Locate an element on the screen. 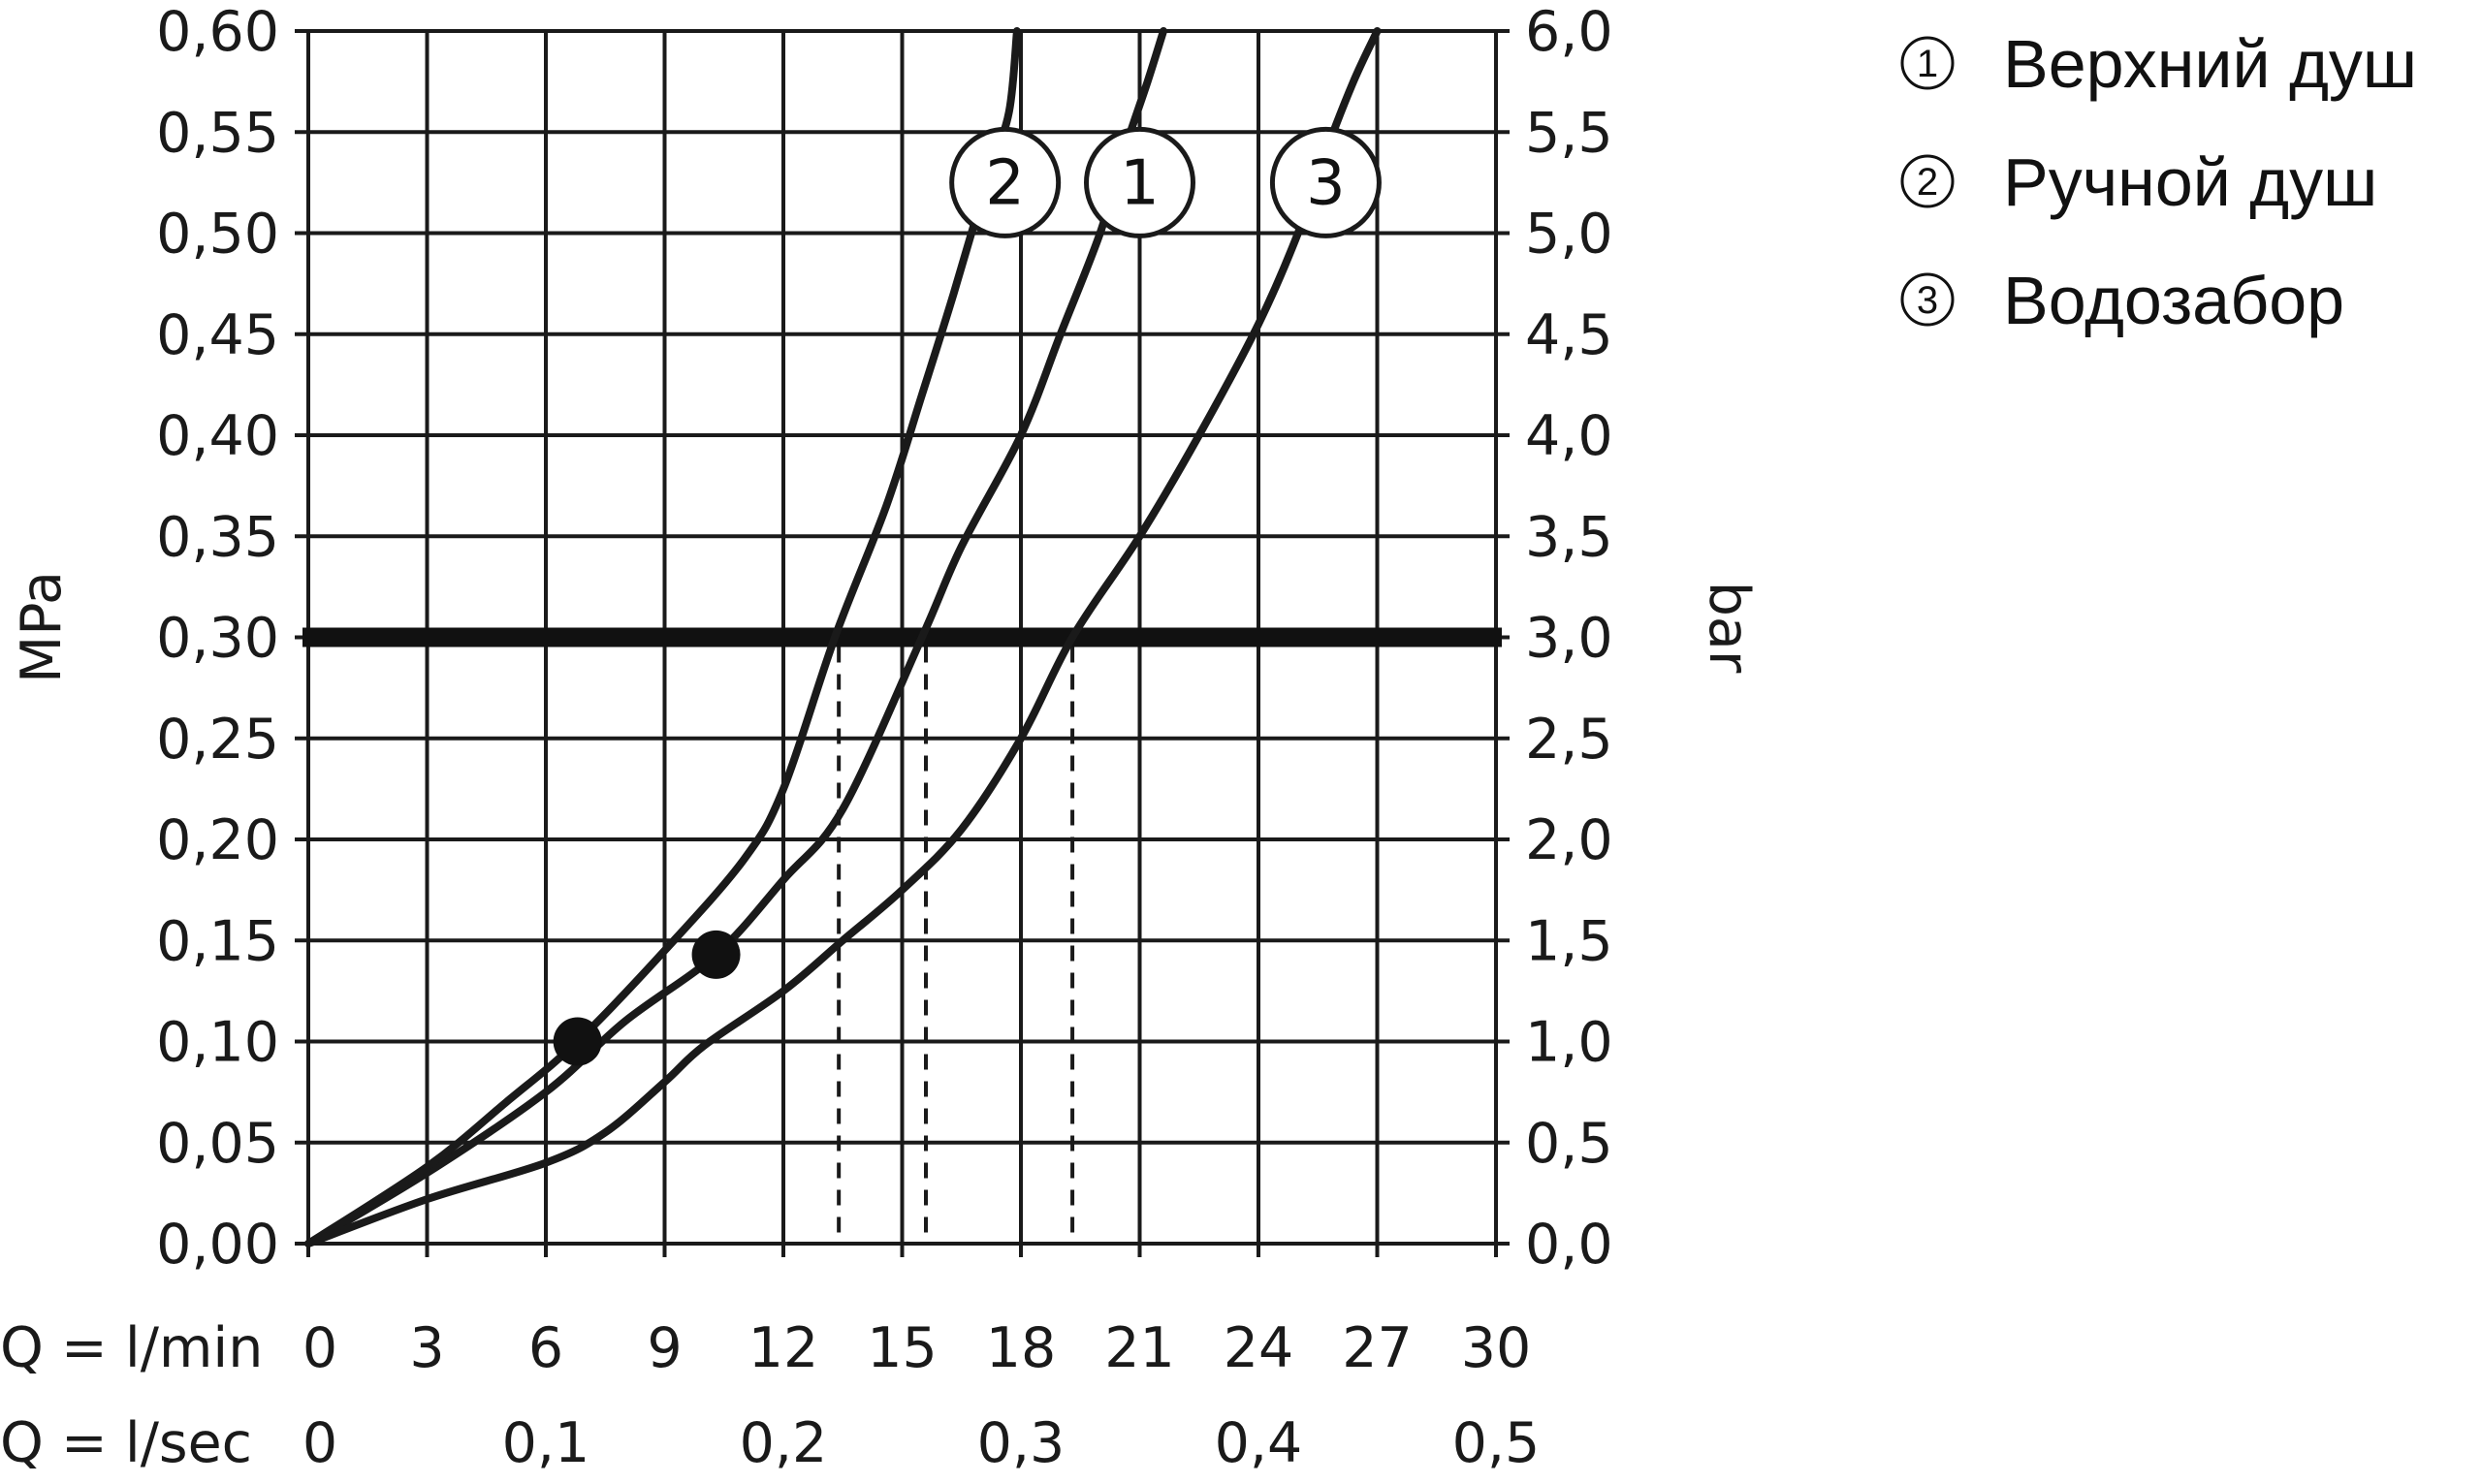 The image size is (2482, 1484). legend-label: Водозабор is located at coordinates (2173, 301).